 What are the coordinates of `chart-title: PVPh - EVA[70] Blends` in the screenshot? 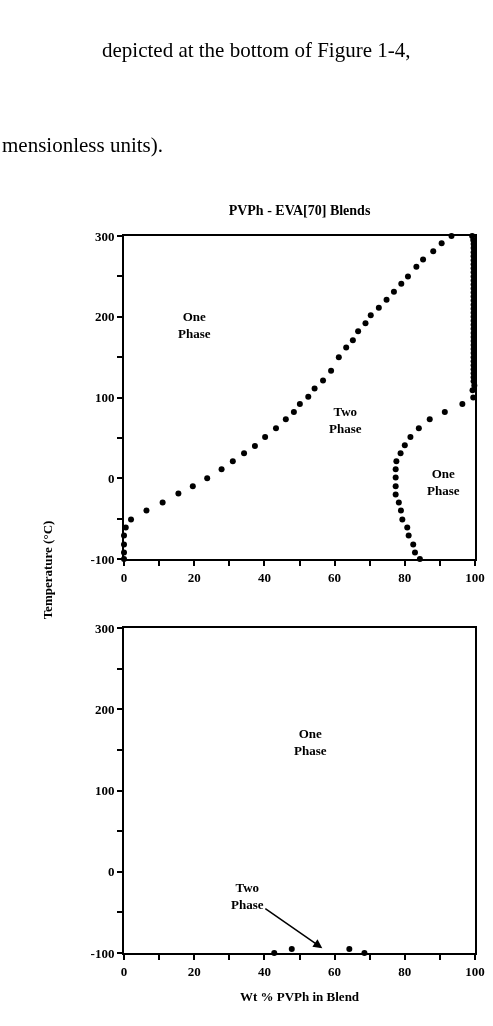 It's located at (299, 210).